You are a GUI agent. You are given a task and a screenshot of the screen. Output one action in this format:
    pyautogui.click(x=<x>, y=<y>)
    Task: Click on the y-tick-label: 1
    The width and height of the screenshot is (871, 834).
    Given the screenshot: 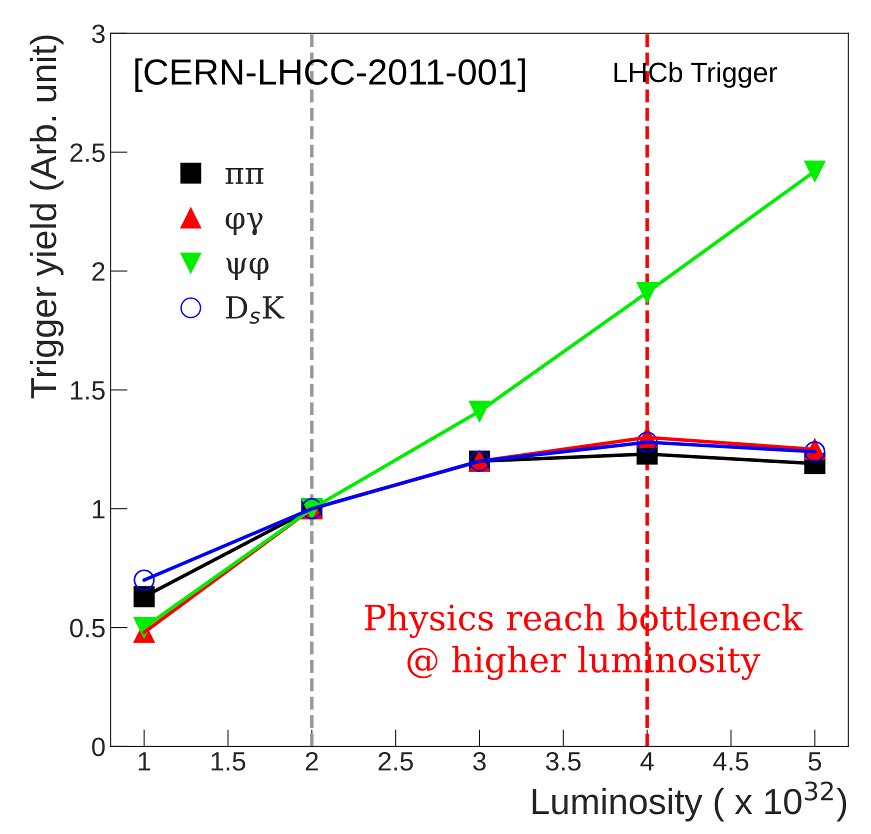 What is the action you would take?
    pyautogui.click(x=98, y=509)
    